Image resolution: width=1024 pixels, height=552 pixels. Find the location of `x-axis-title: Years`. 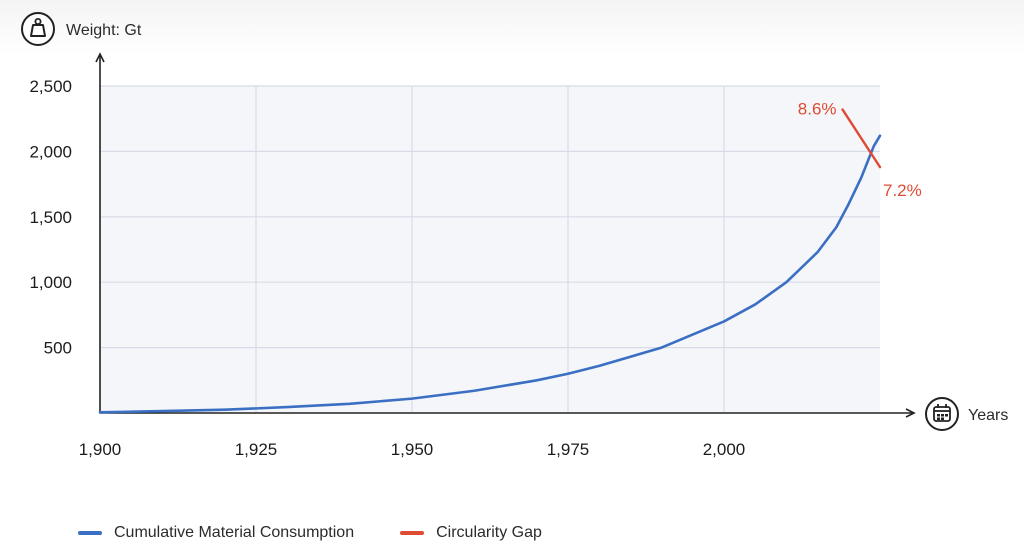

x-axis-title: Years is located at coordinates (988, 415).